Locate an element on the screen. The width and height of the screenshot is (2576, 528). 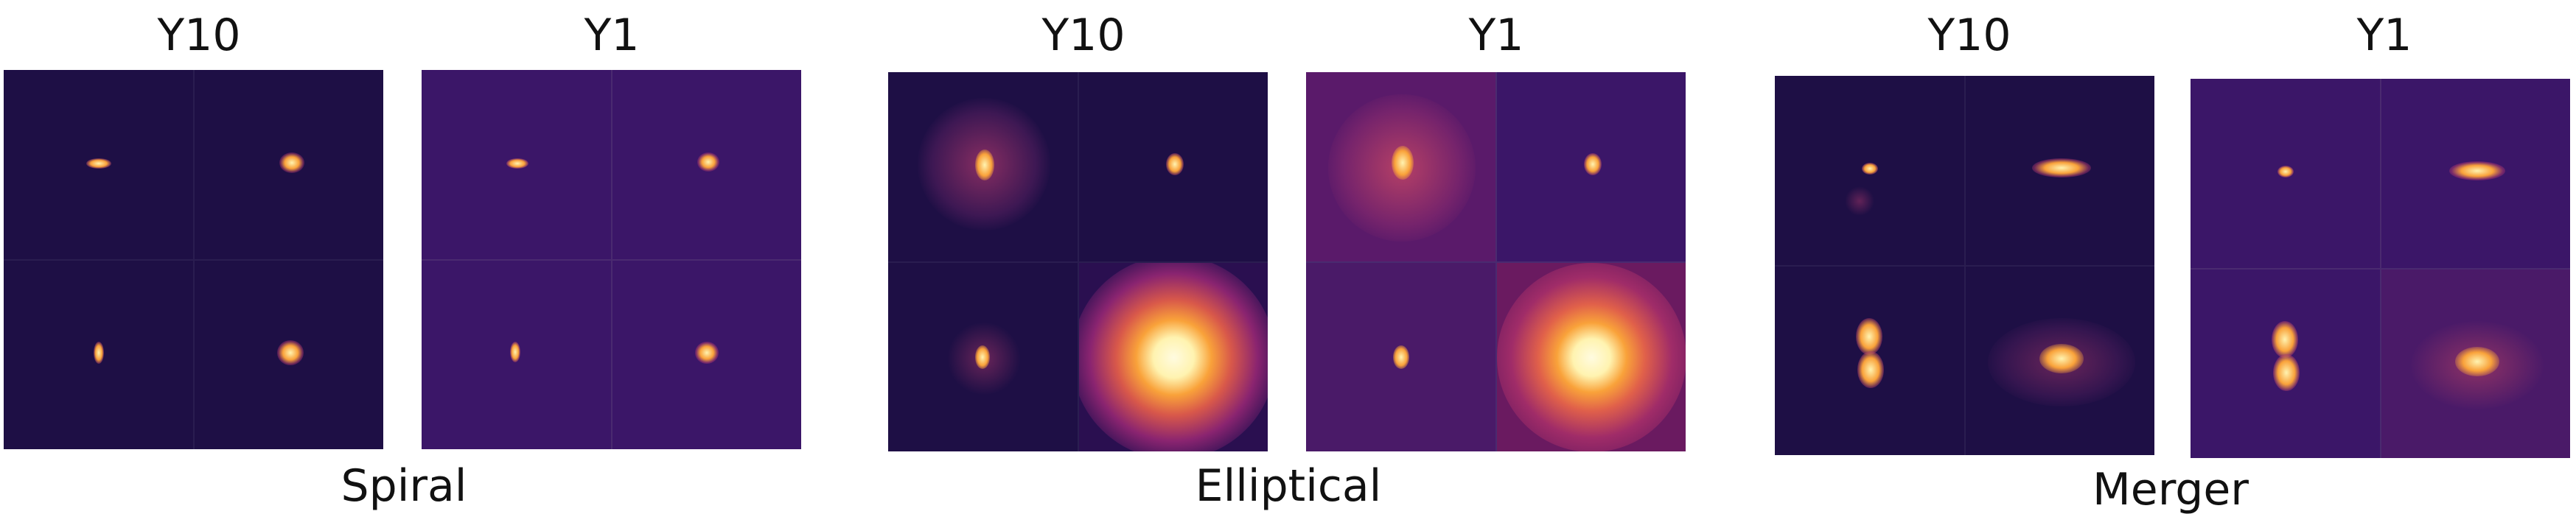
elliptical-y1-panel is located at coordinates (1496, 261).